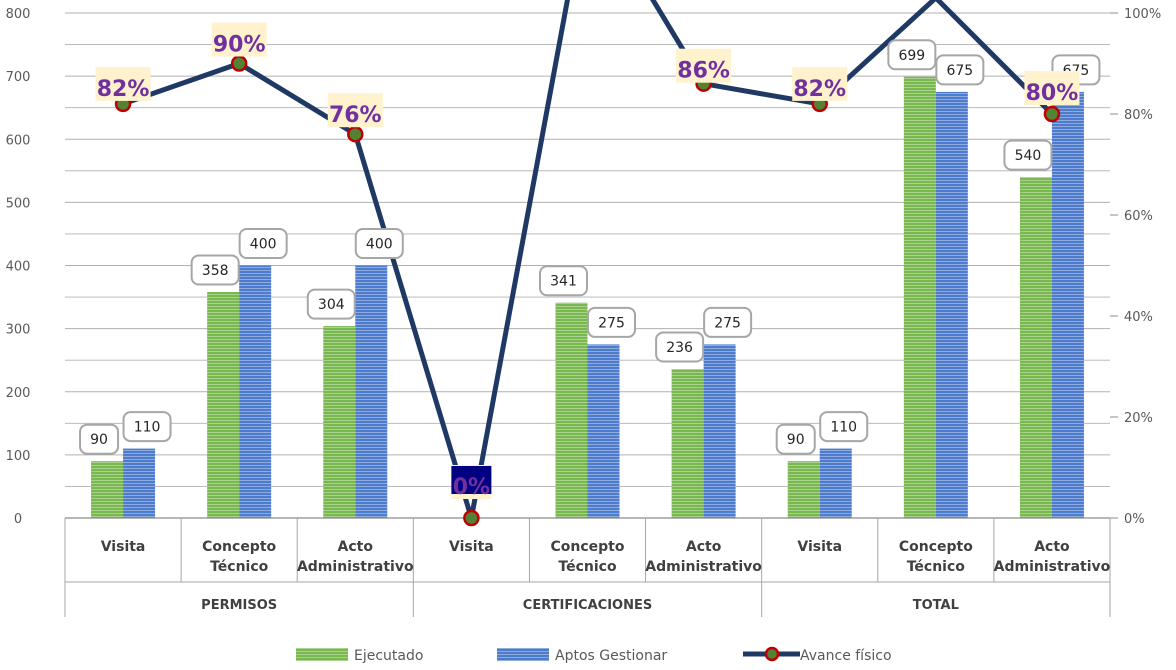 This screenshot has height=670, width=1176. What do you see at coordinates (18, 140) in the screenshot?
I see `y-left-tick-label: 600` at bounding box center [18, 140].